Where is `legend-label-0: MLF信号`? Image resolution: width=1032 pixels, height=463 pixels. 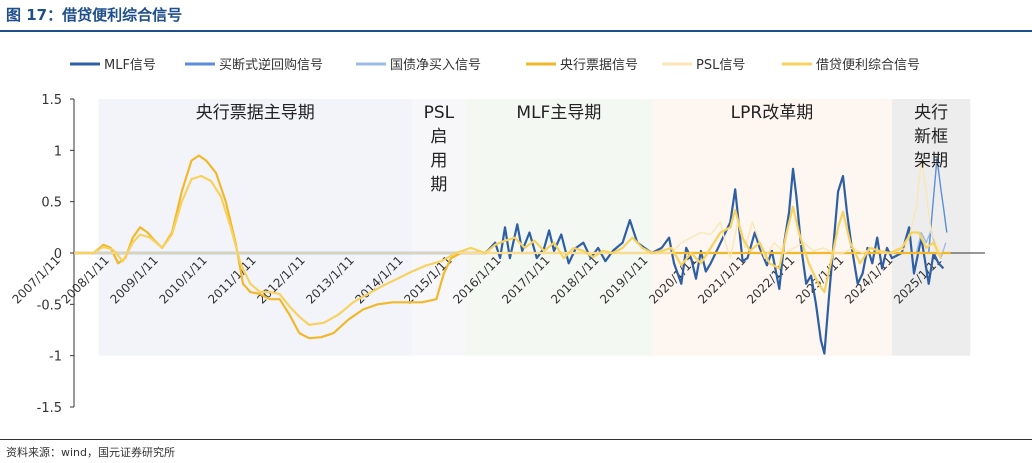
legend-label-0: MLF信号 is located at coordinates (130, 65).